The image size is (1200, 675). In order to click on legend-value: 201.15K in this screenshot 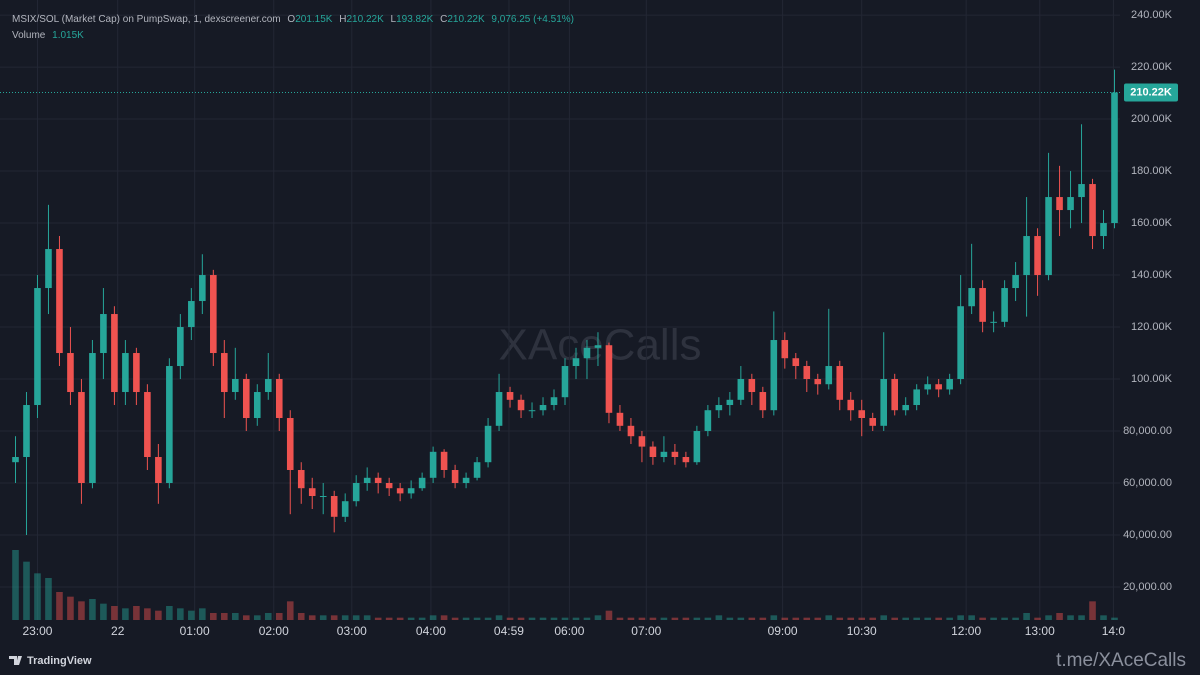, I will do `click(314, 19)`.